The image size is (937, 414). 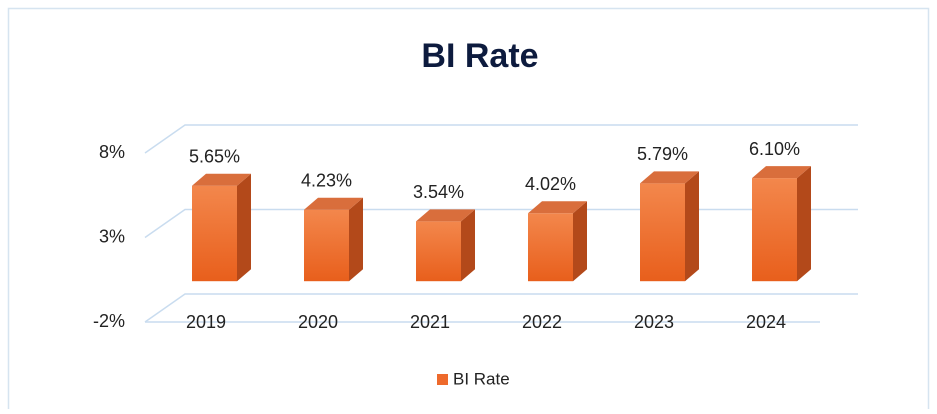 I want to click on x-tick-label: 2021, so click(x=430, y=322).